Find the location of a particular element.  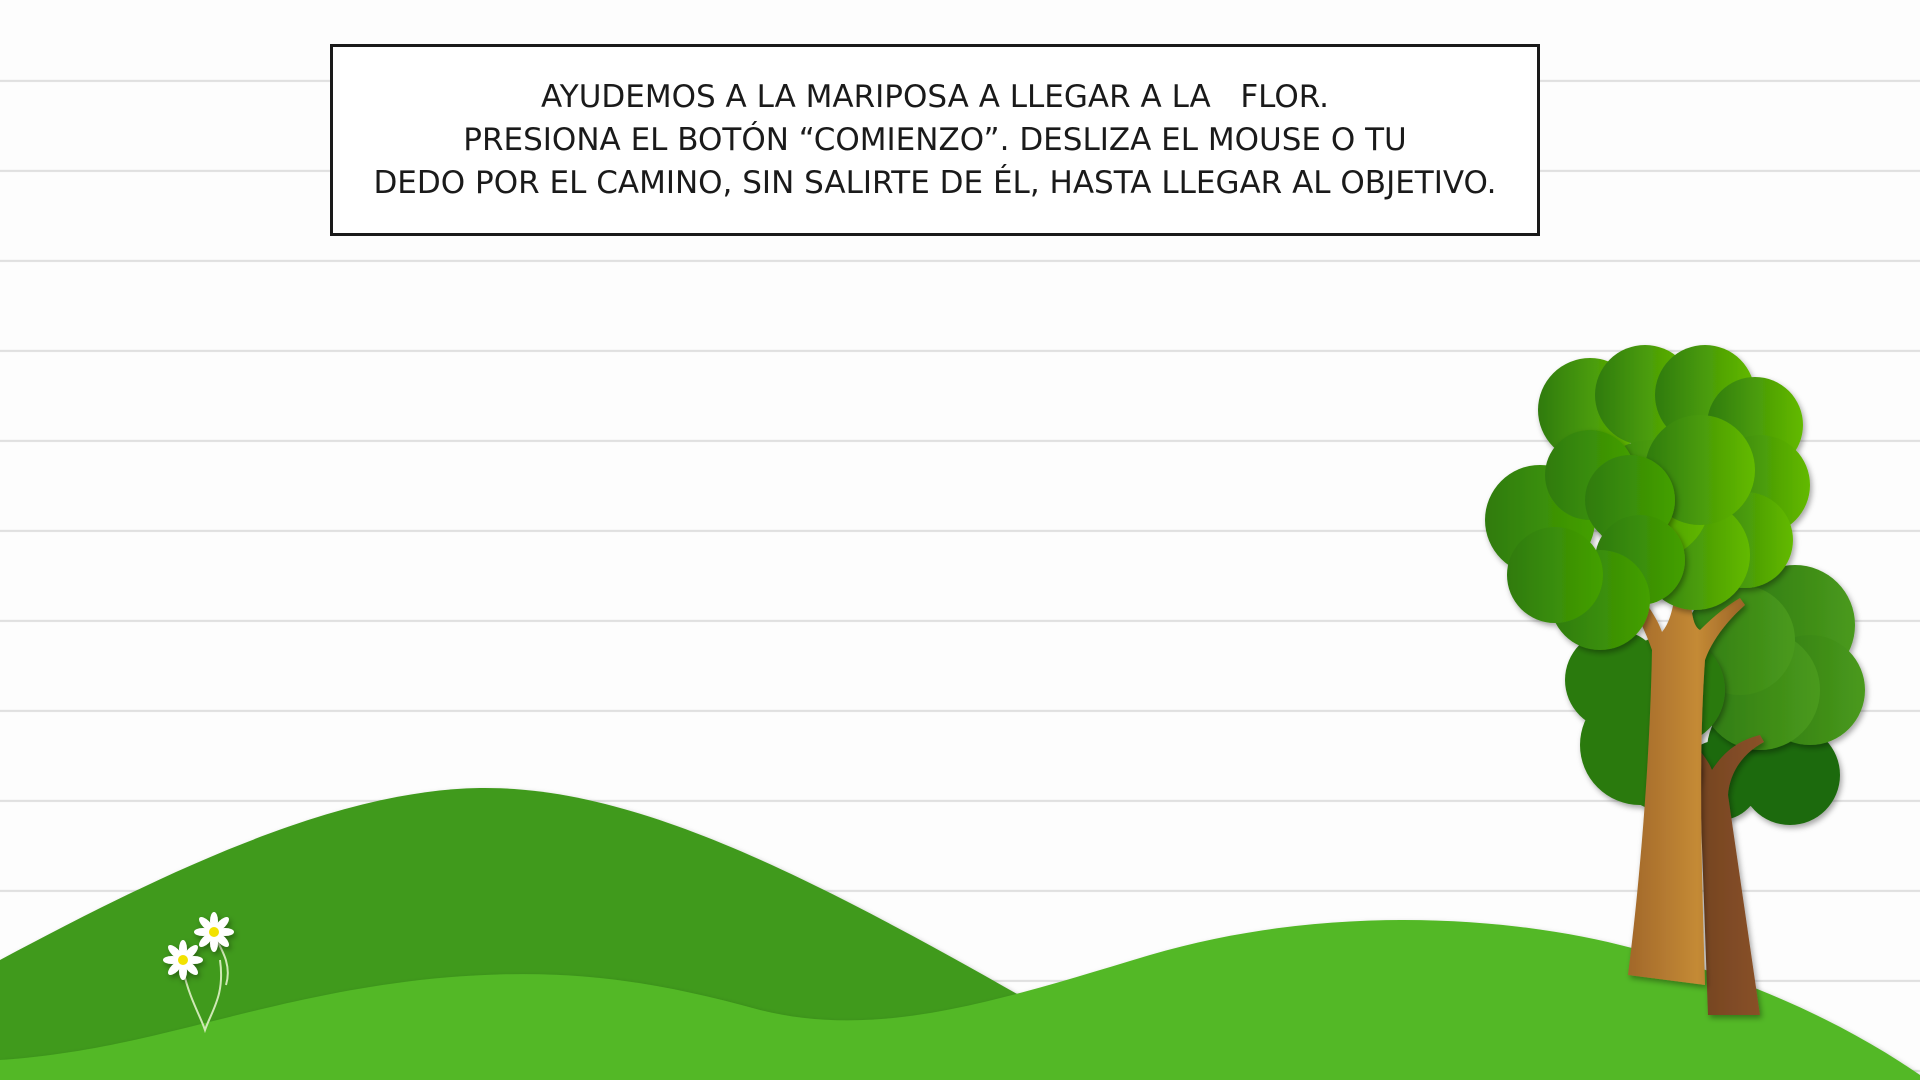

daisy-flower-icon is located at coordinates (198, 973).